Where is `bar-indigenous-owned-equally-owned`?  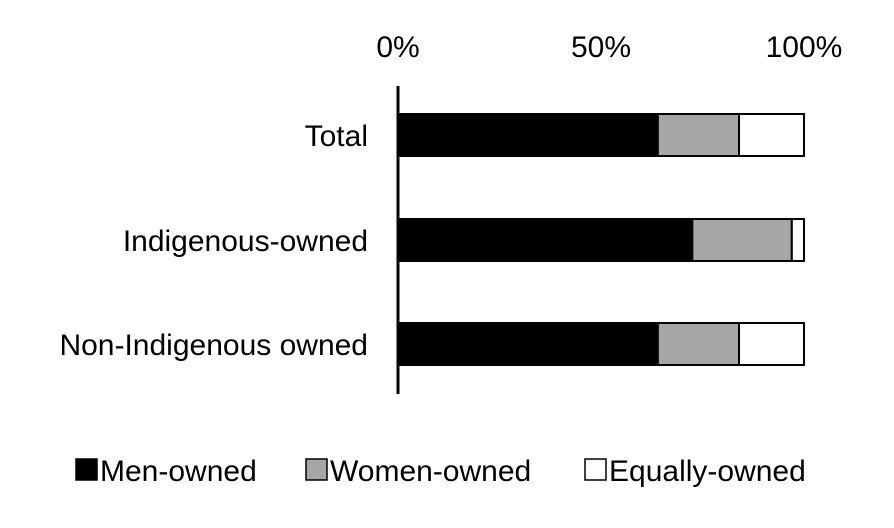 bar-indigenous-owned-equally-owned is located at coordinates (798, 240).